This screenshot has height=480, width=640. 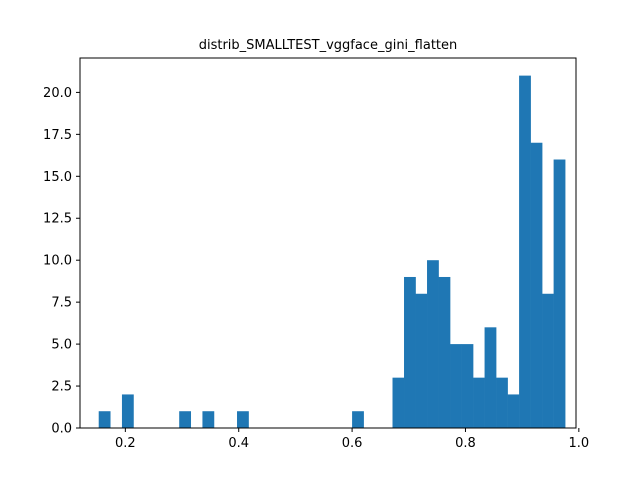 I want to click on x-tick-label-4: 1.0, so click(x=578, y=443).